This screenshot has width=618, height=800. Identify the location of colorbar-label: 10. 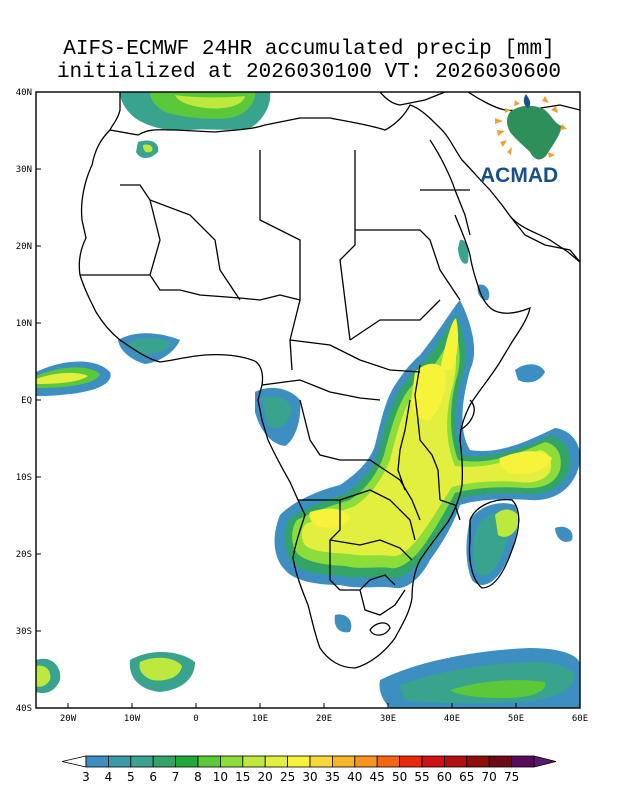
(220, 777).